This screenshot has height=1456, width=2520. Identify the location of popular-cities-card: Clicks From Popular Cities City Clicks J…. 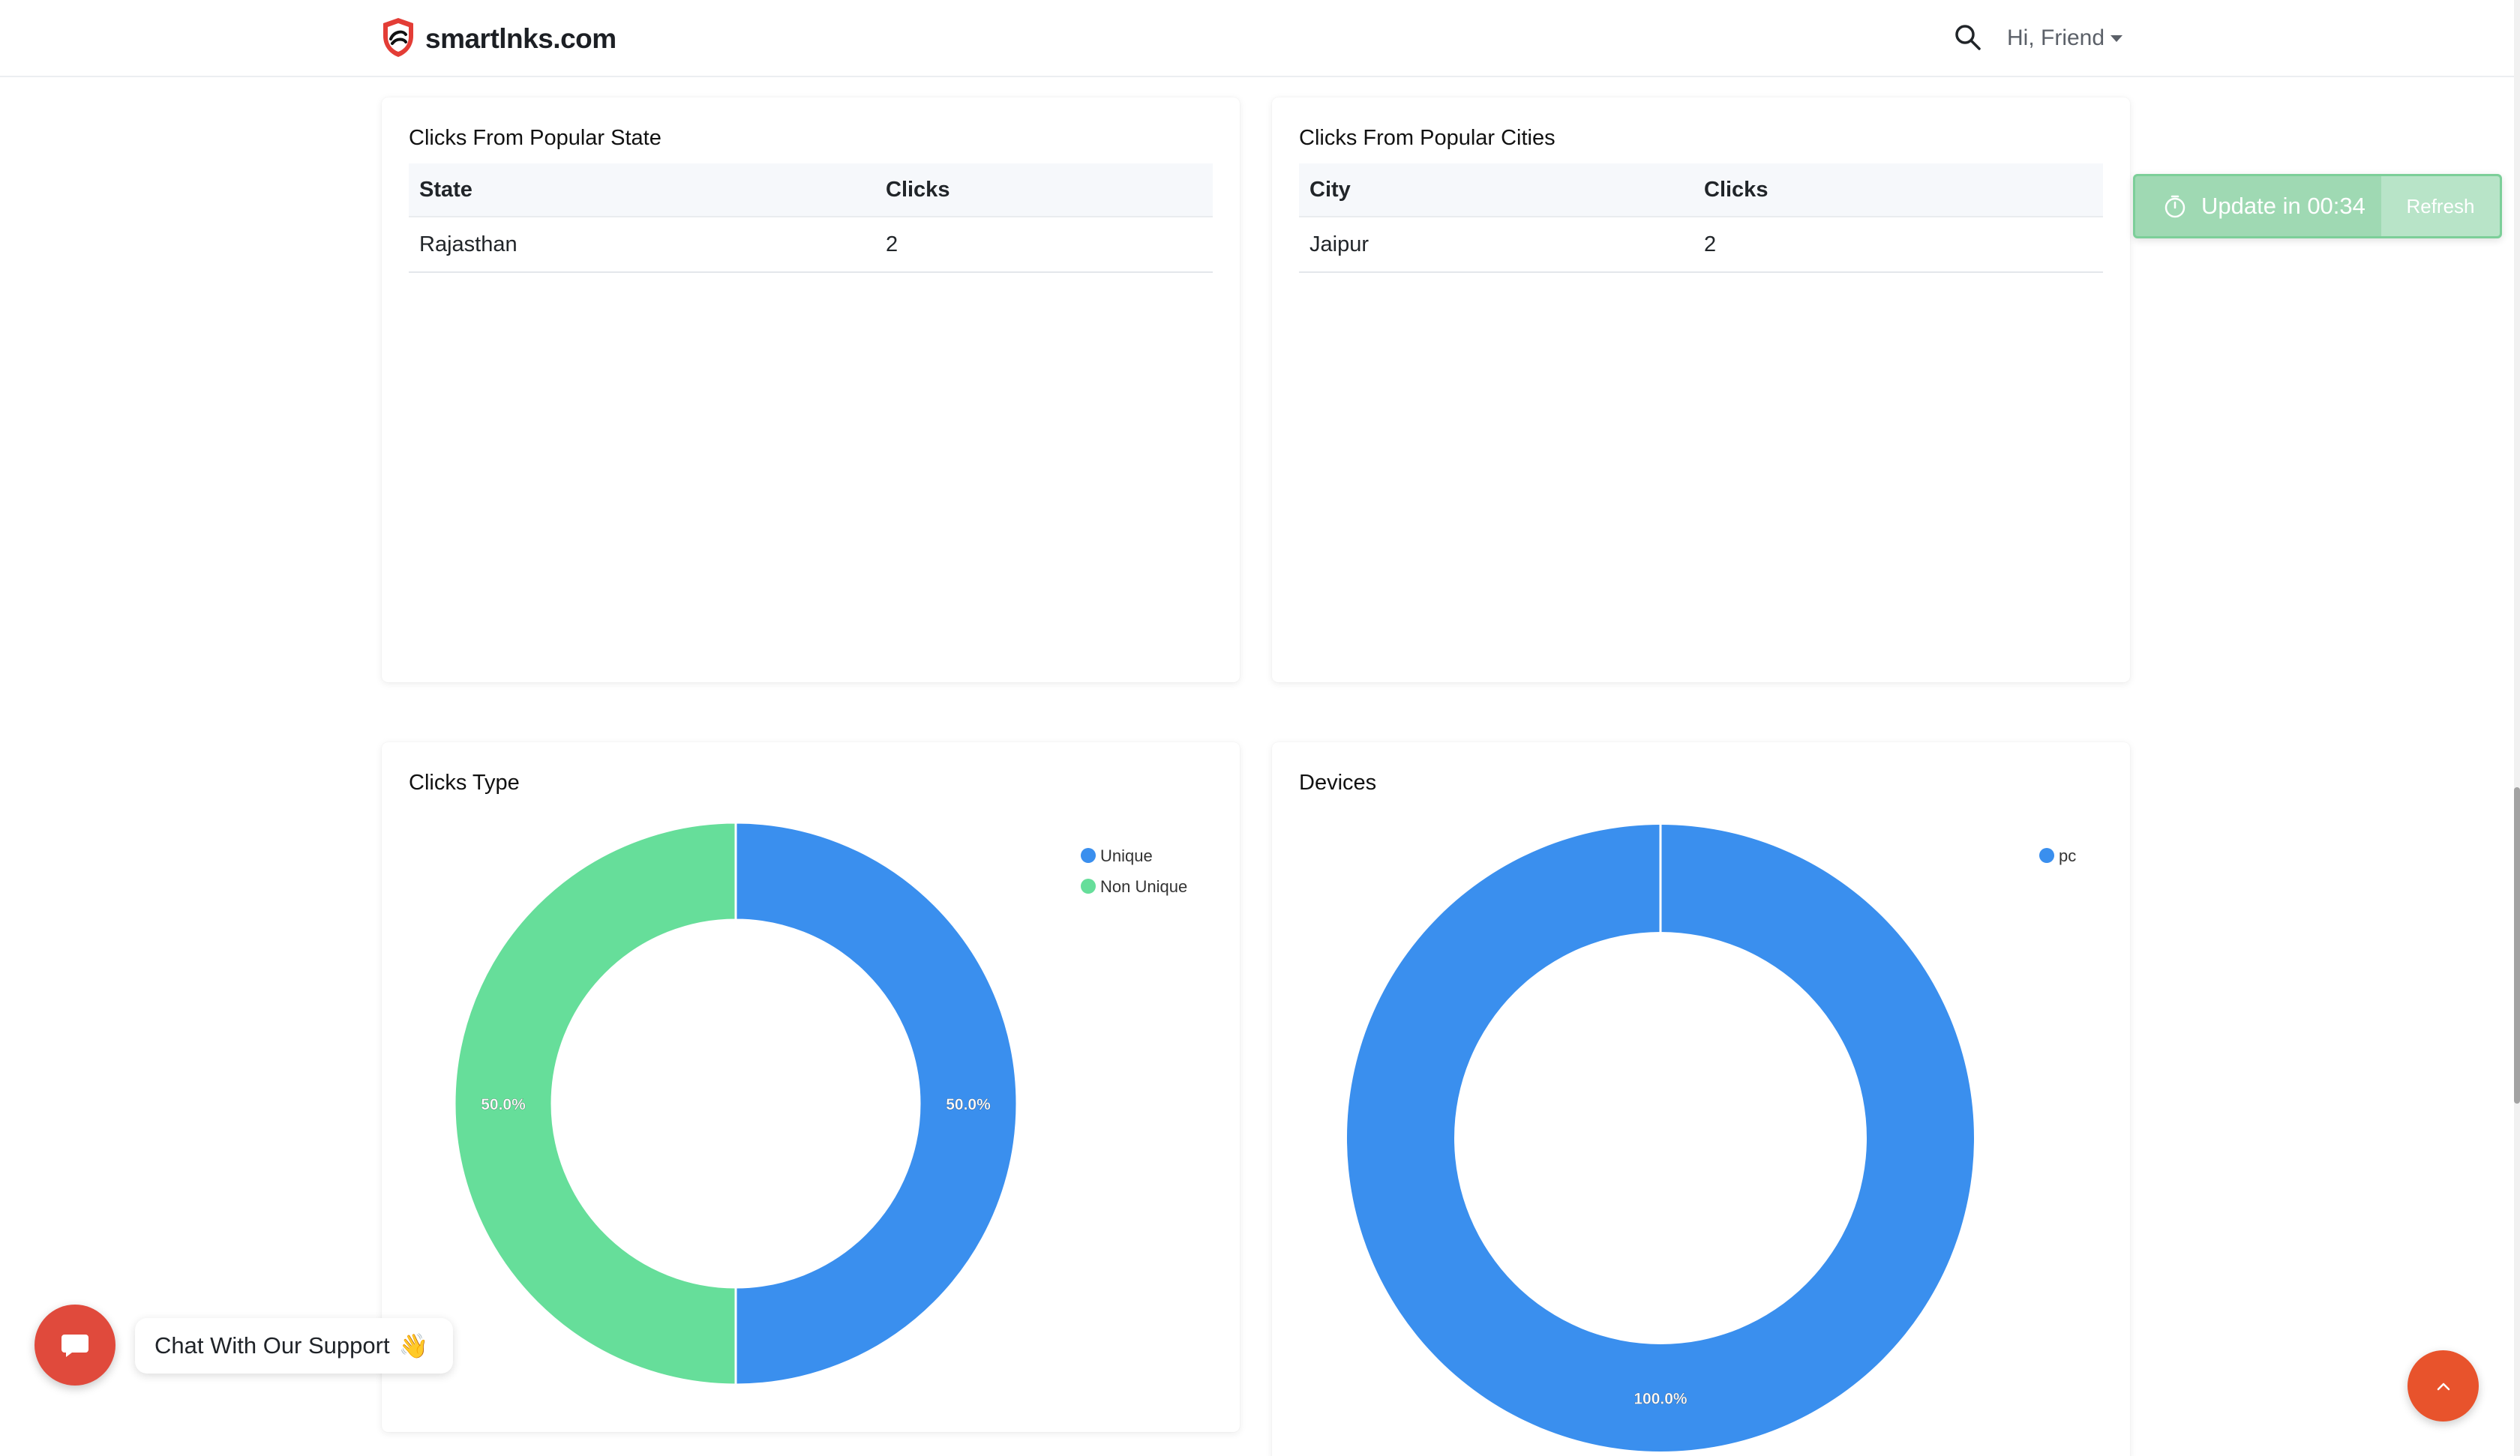
(1701, 389).